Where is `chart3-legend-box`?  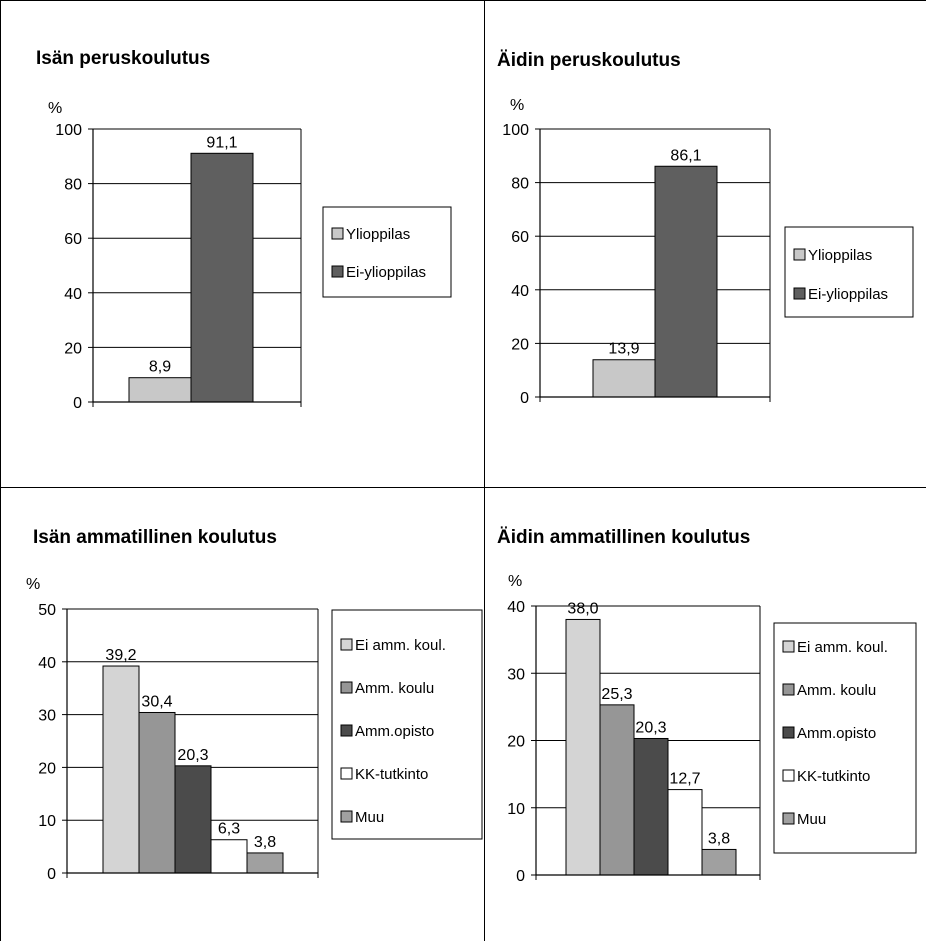 chart3-legend-box is located at coordinates (407, 724).